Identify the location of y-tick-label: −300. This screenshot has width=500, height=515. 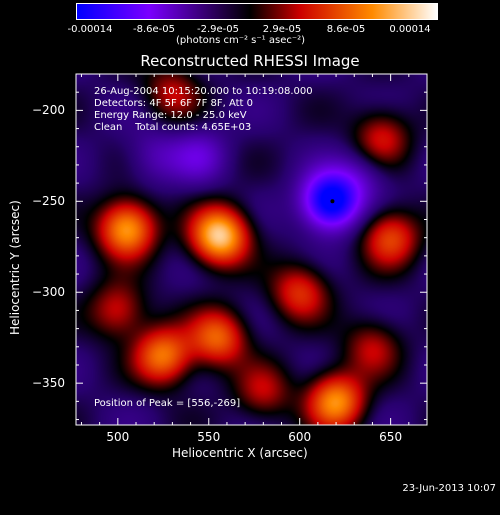
(48, 292).